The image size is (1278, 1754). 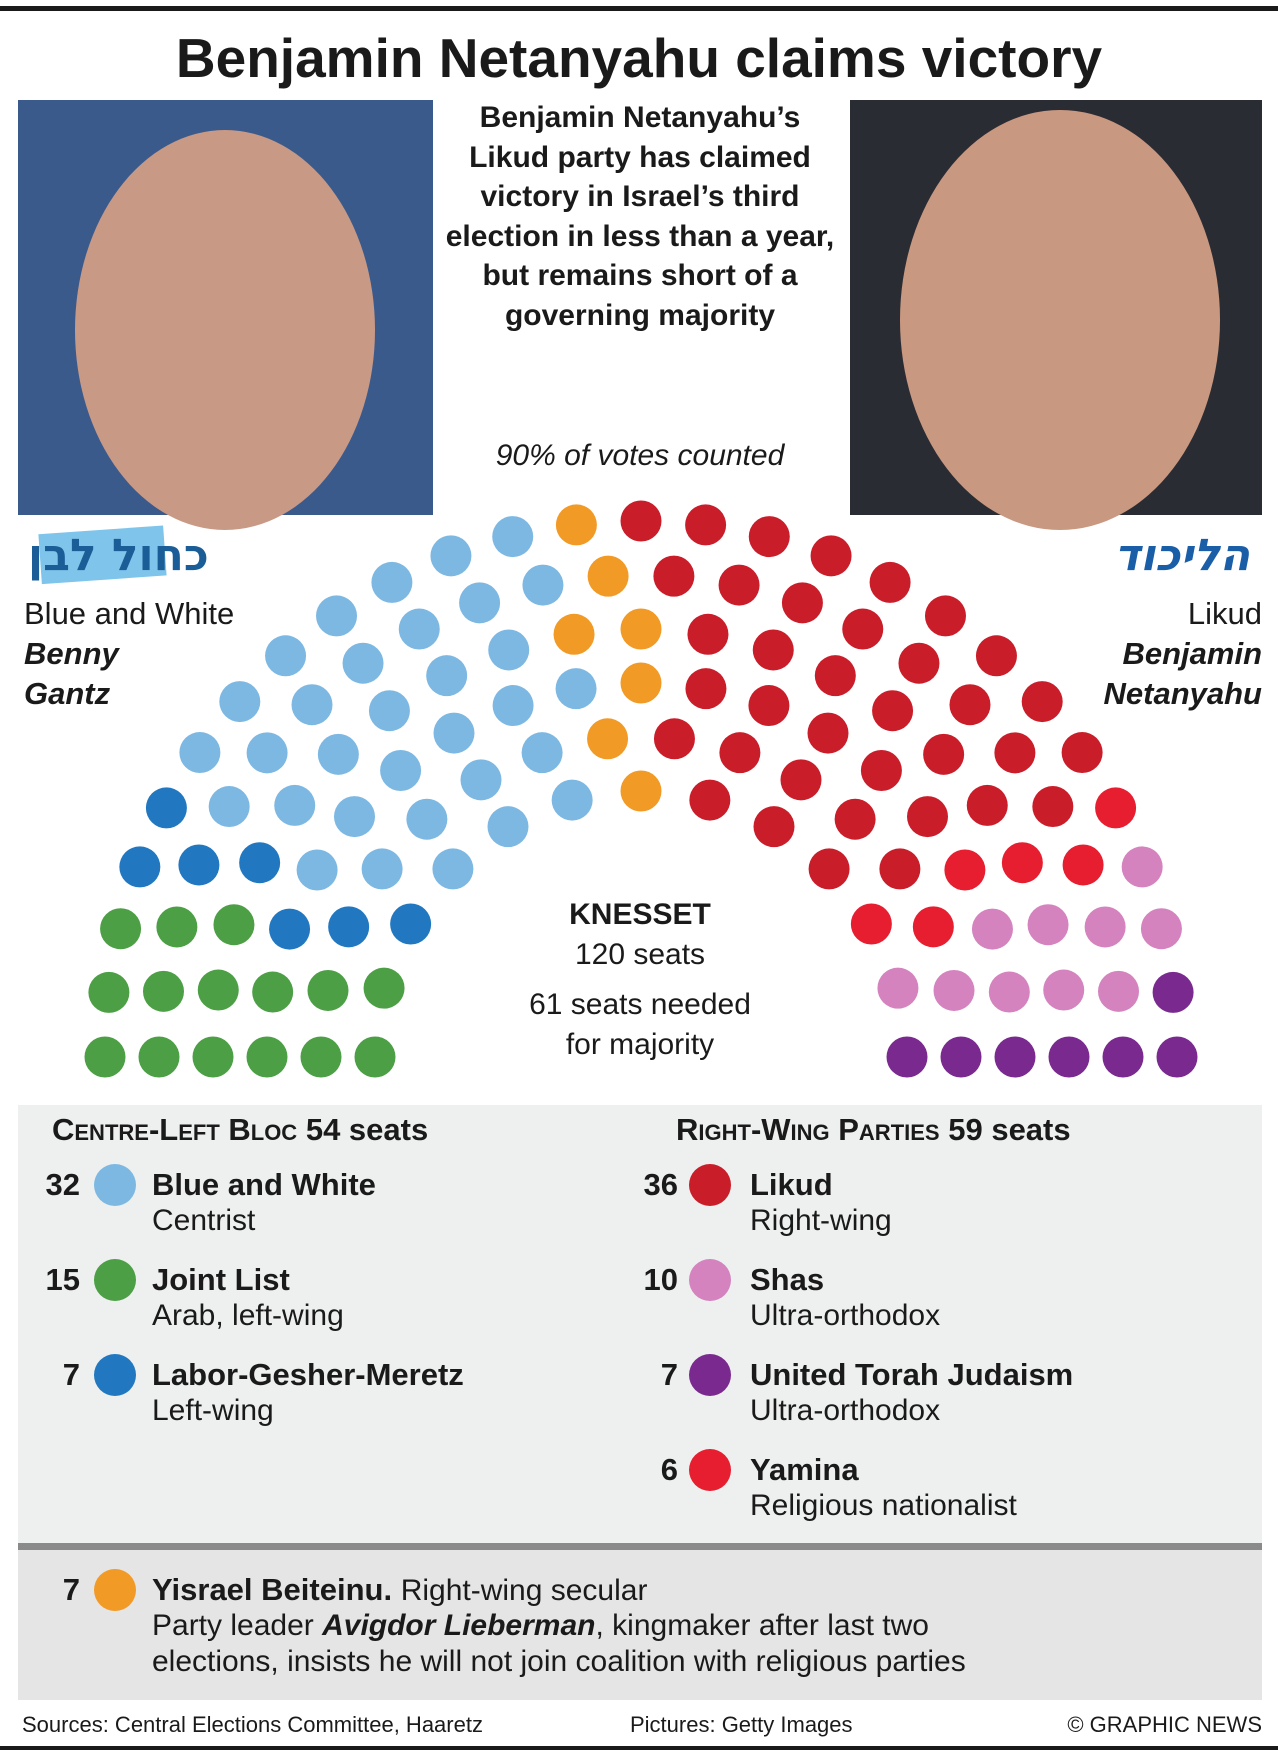 I want to click on party-name: United Torah Judaism, so click(x=912, y=1374).